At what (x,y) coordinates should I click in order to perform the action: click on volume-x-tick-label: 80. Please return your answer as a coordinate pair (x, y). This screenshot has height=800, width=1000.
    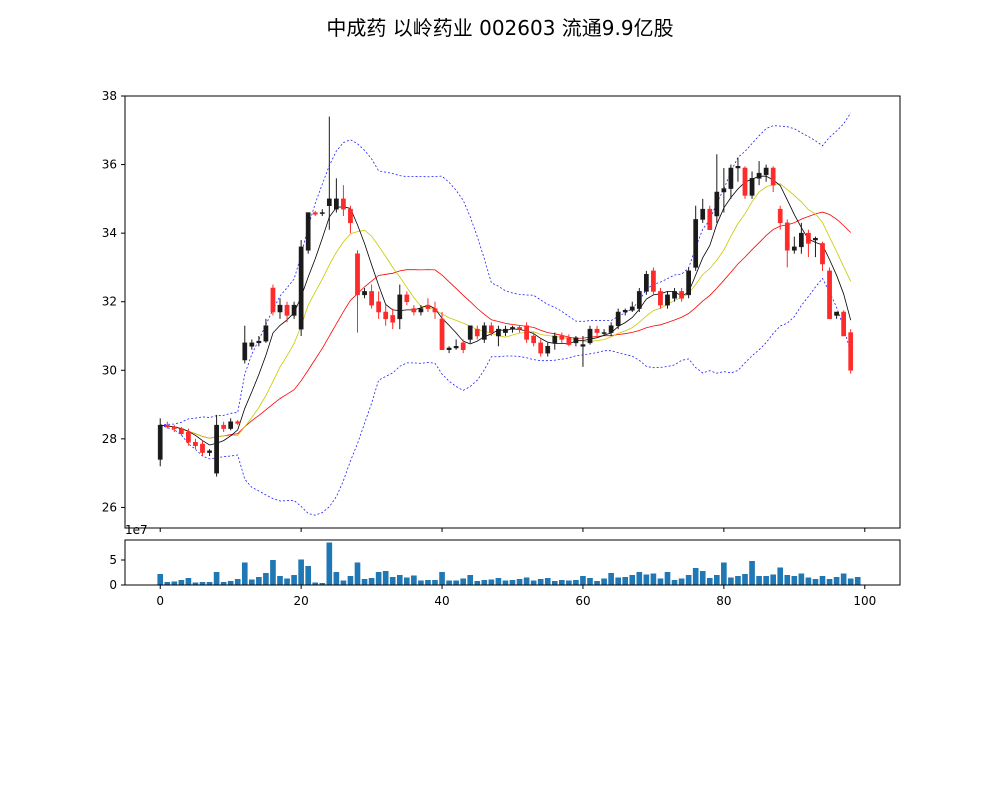
    Looking at the image, I should click on (723, 601).